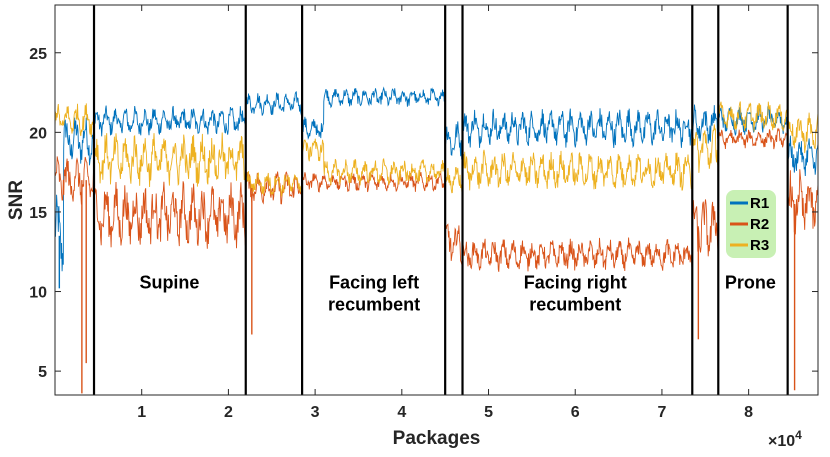  Describe the element at coordinates (401, 412) in the screenshot. I see `x-tick-label-4: 4` at that location.